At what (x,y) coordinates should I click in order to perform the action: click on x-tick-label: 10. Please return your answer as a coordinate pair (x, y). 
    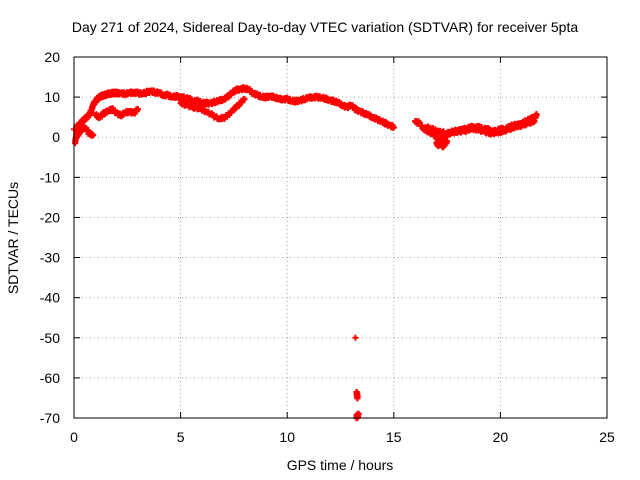
    Looking at the image, I should click on (287, 437).